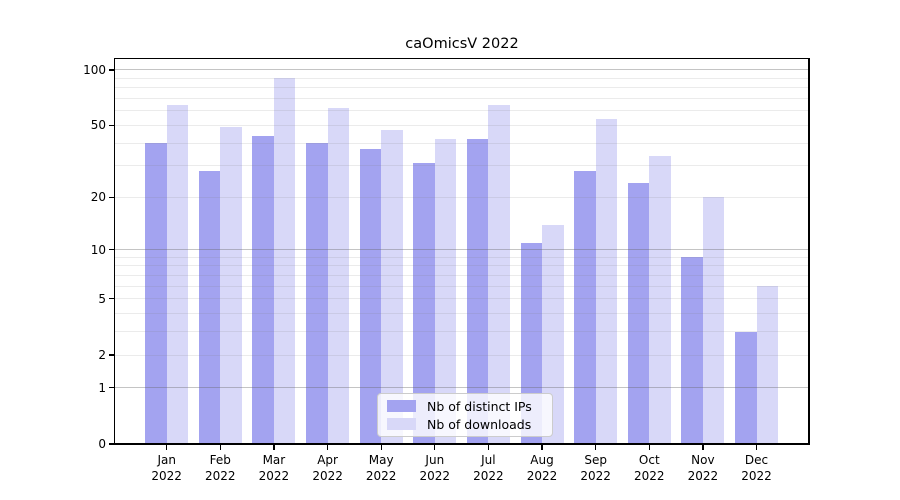 Image resolution: width=900 pixels, height=500 pixels. I want to click on x-tick-label-dec: Dec 2022, so click(757, 468).